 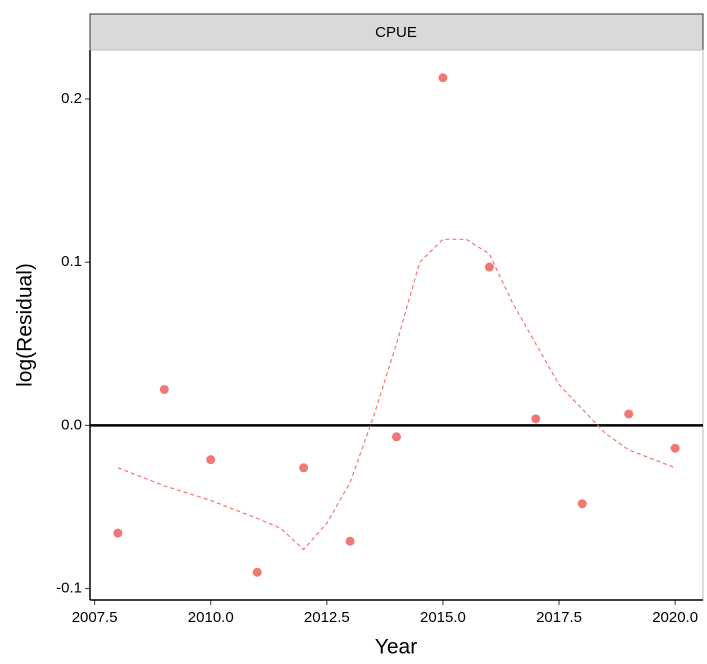 I want to click on facet-label: CPUE, so click(x=396, y=32).